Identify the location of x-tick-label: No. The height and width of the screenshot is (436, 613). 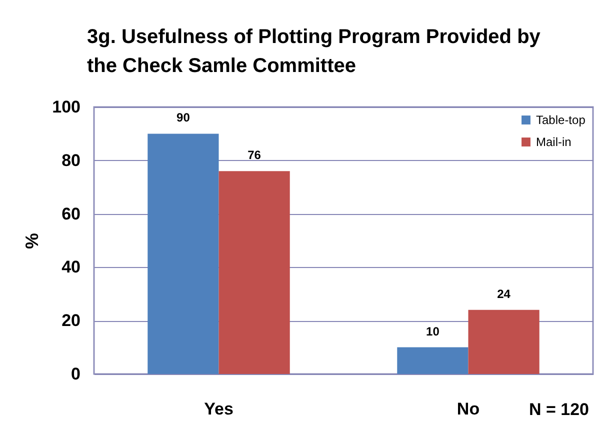
(468, 409).